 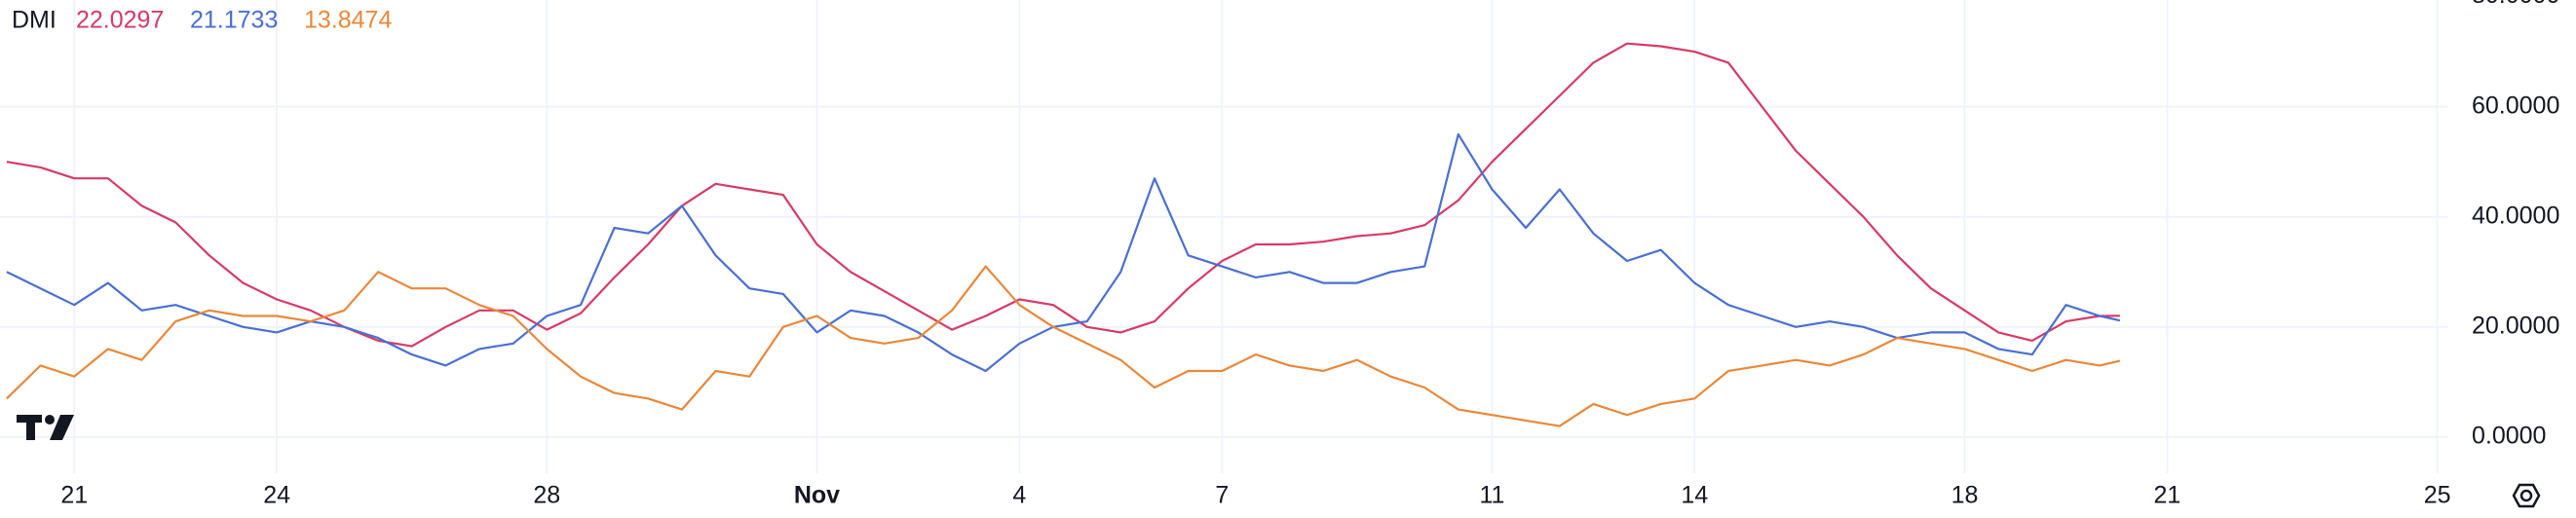 What do you see at coordinates (2515, 4) in the screenshot?
I see `y-tick-label: 80.0000` at bounding box center [2515, 4].